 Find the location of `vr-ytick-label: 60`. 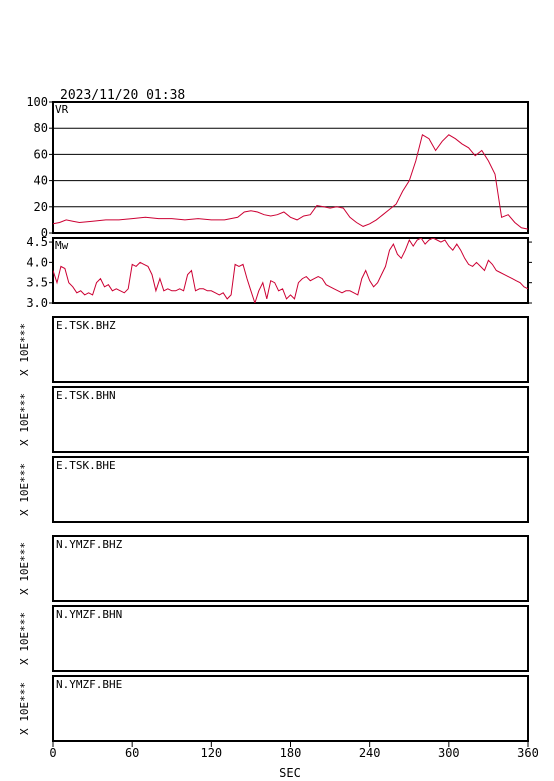

vr-ytick-label: 60 is located at coordinates (41, 154).